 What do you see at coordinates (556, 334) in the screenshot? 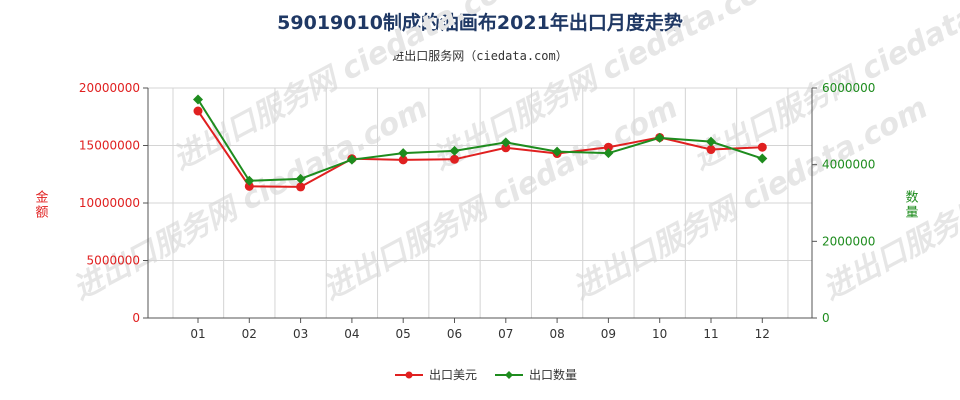
I see `x-axis-tick-label: 08` at bounding box center [556, 334].